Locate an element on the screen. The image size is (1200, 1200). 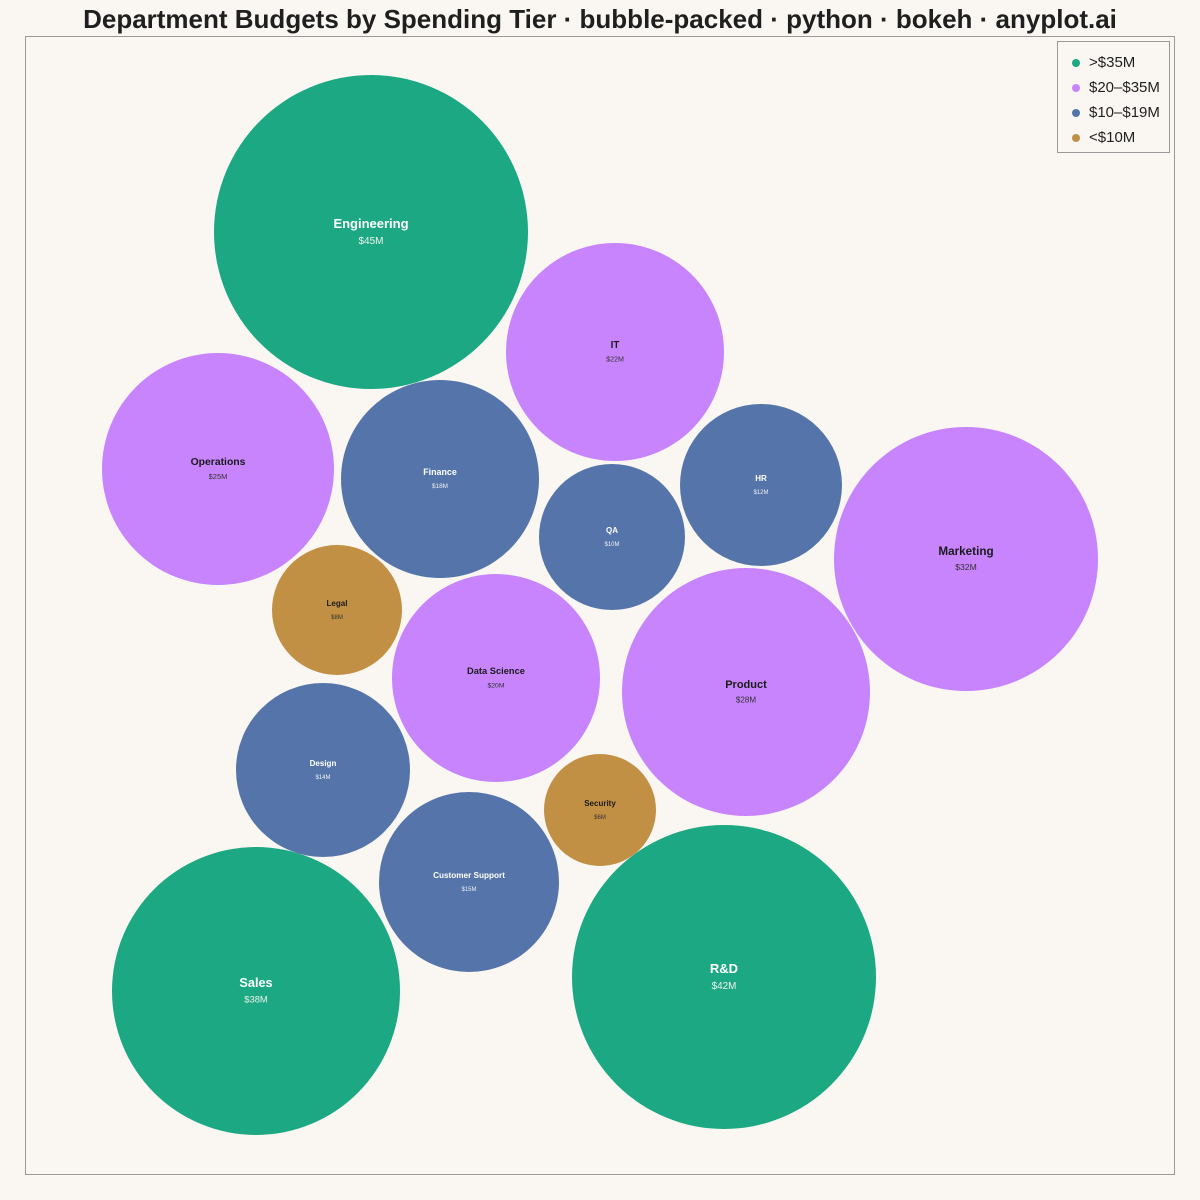
bubble-label: Finance is located at coordinates (440, 472).